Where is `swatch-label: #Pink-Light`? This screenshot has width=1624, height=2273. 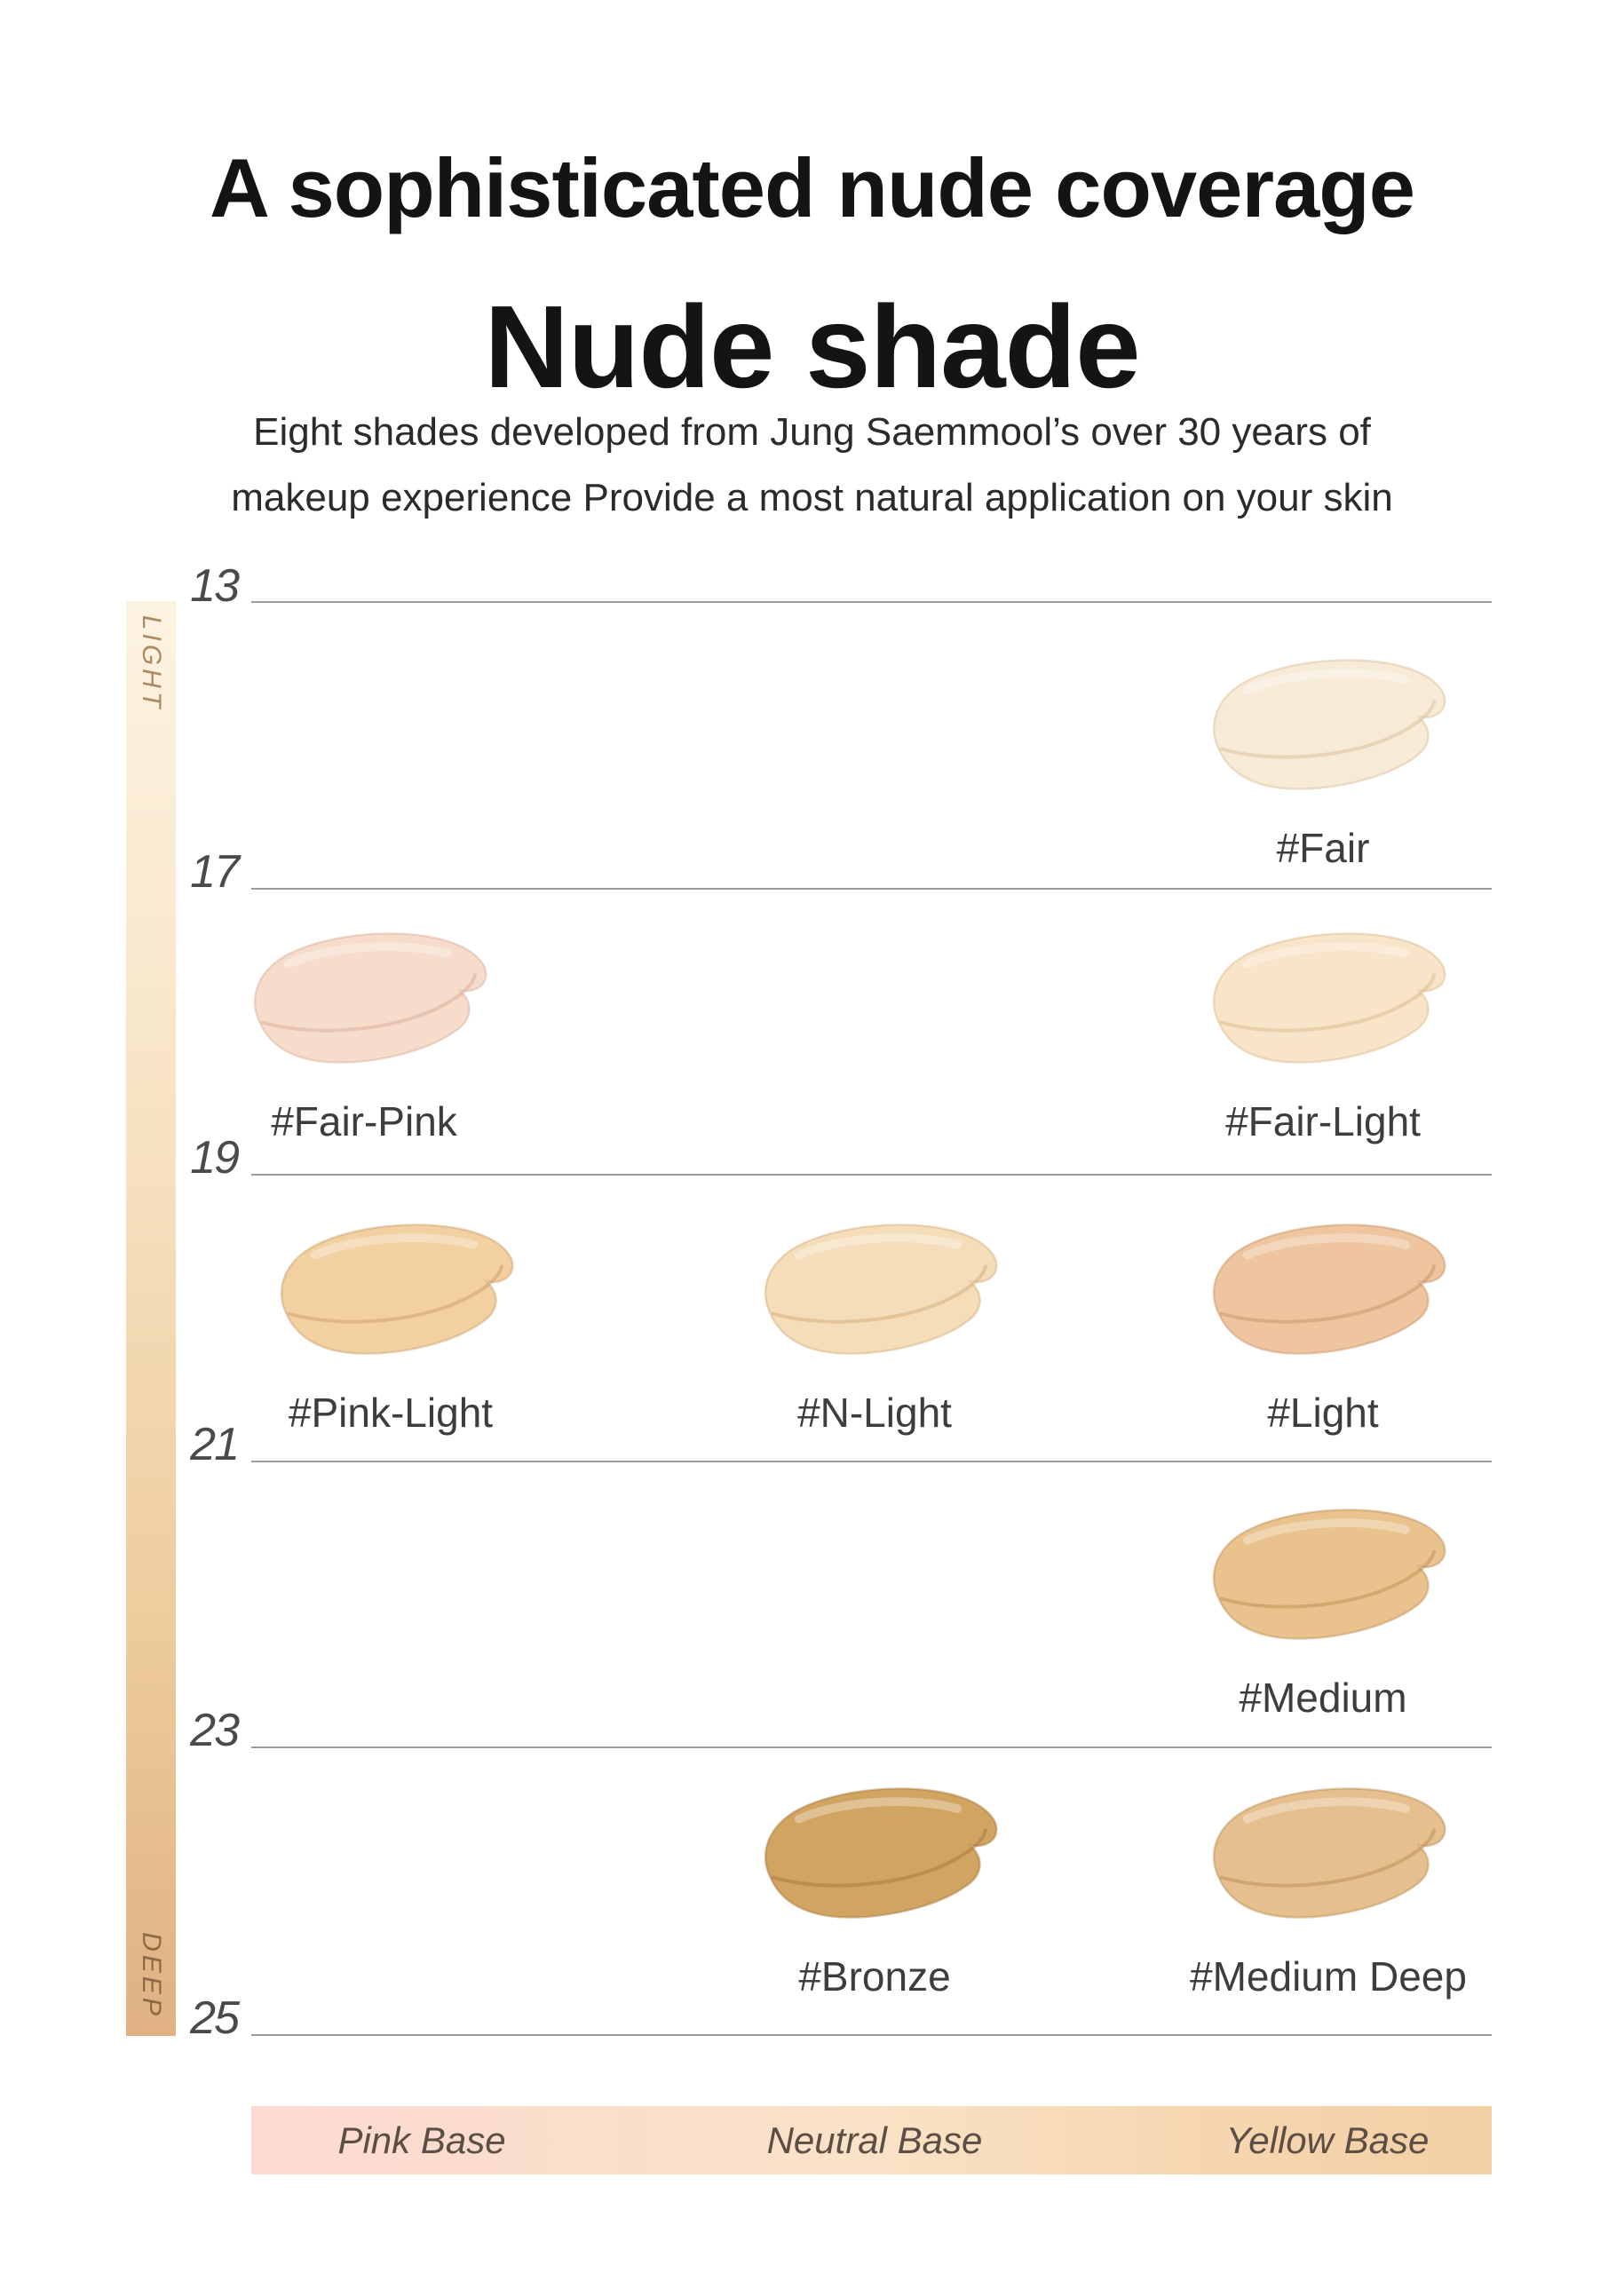
swatch-label: #Pink-Light is located at coordinates (391, 1413).